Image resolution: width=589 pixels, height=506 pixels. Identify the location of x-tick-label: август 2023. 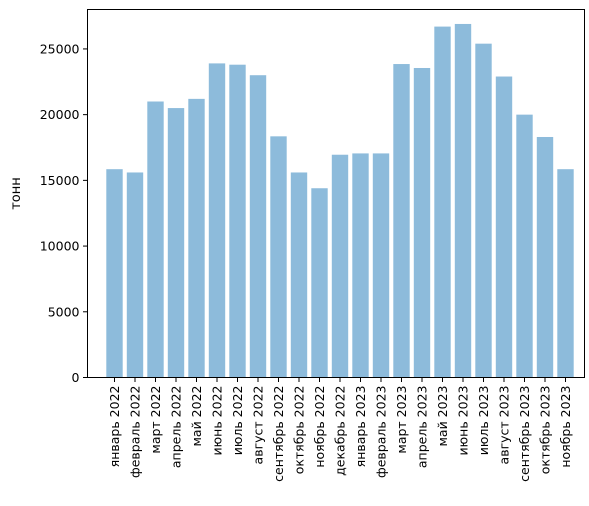
(504, 425).